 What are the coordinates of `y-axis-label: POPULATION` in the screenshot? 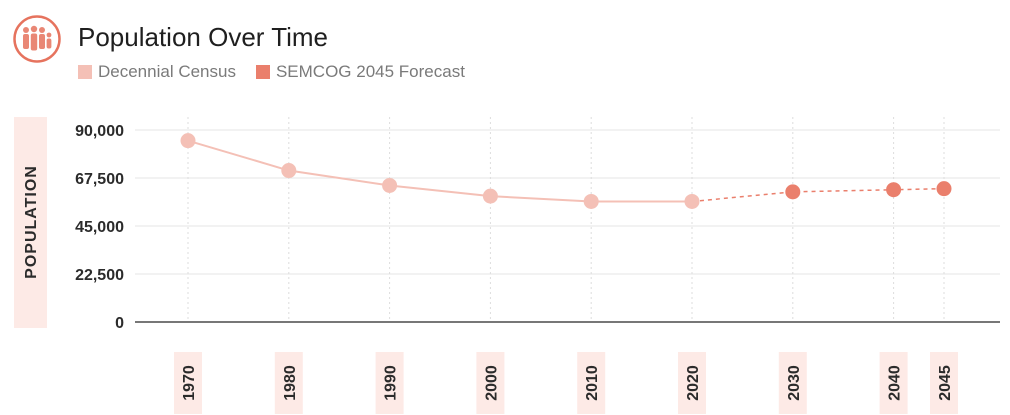 It's located at (31, 222).